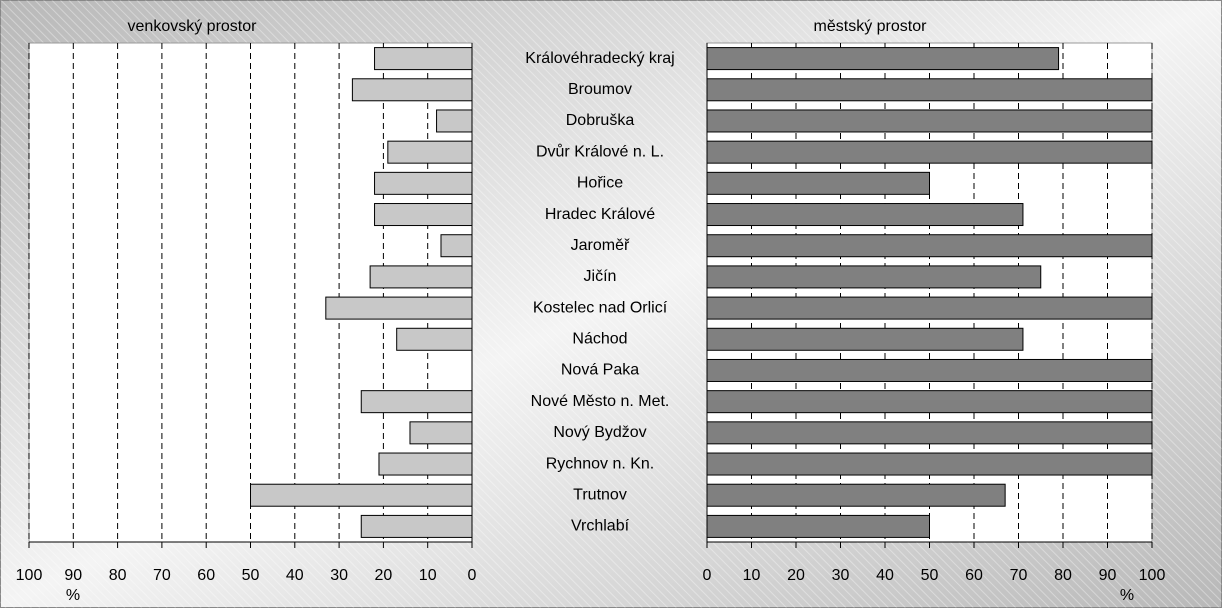  I want to click on panel-title: městský prostor, so click(871, 26).